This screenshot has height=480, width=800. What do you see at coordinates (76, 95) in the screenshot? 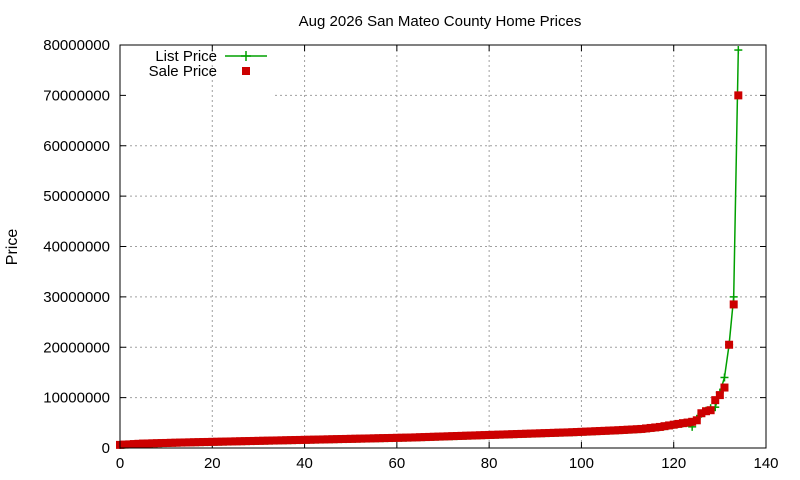
I see `y-tick-label: 70000000` at bounding box center [76, 95].